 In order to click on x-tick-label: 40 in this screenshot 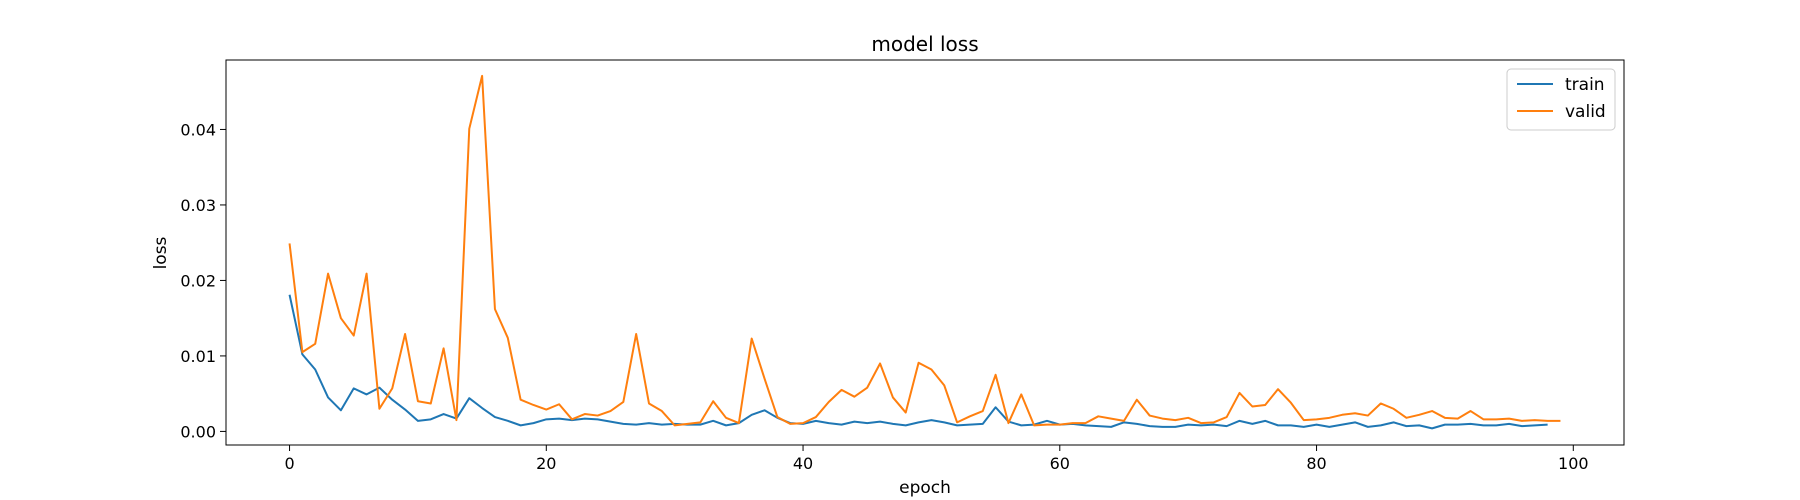, I will do `click(803, 463)`.